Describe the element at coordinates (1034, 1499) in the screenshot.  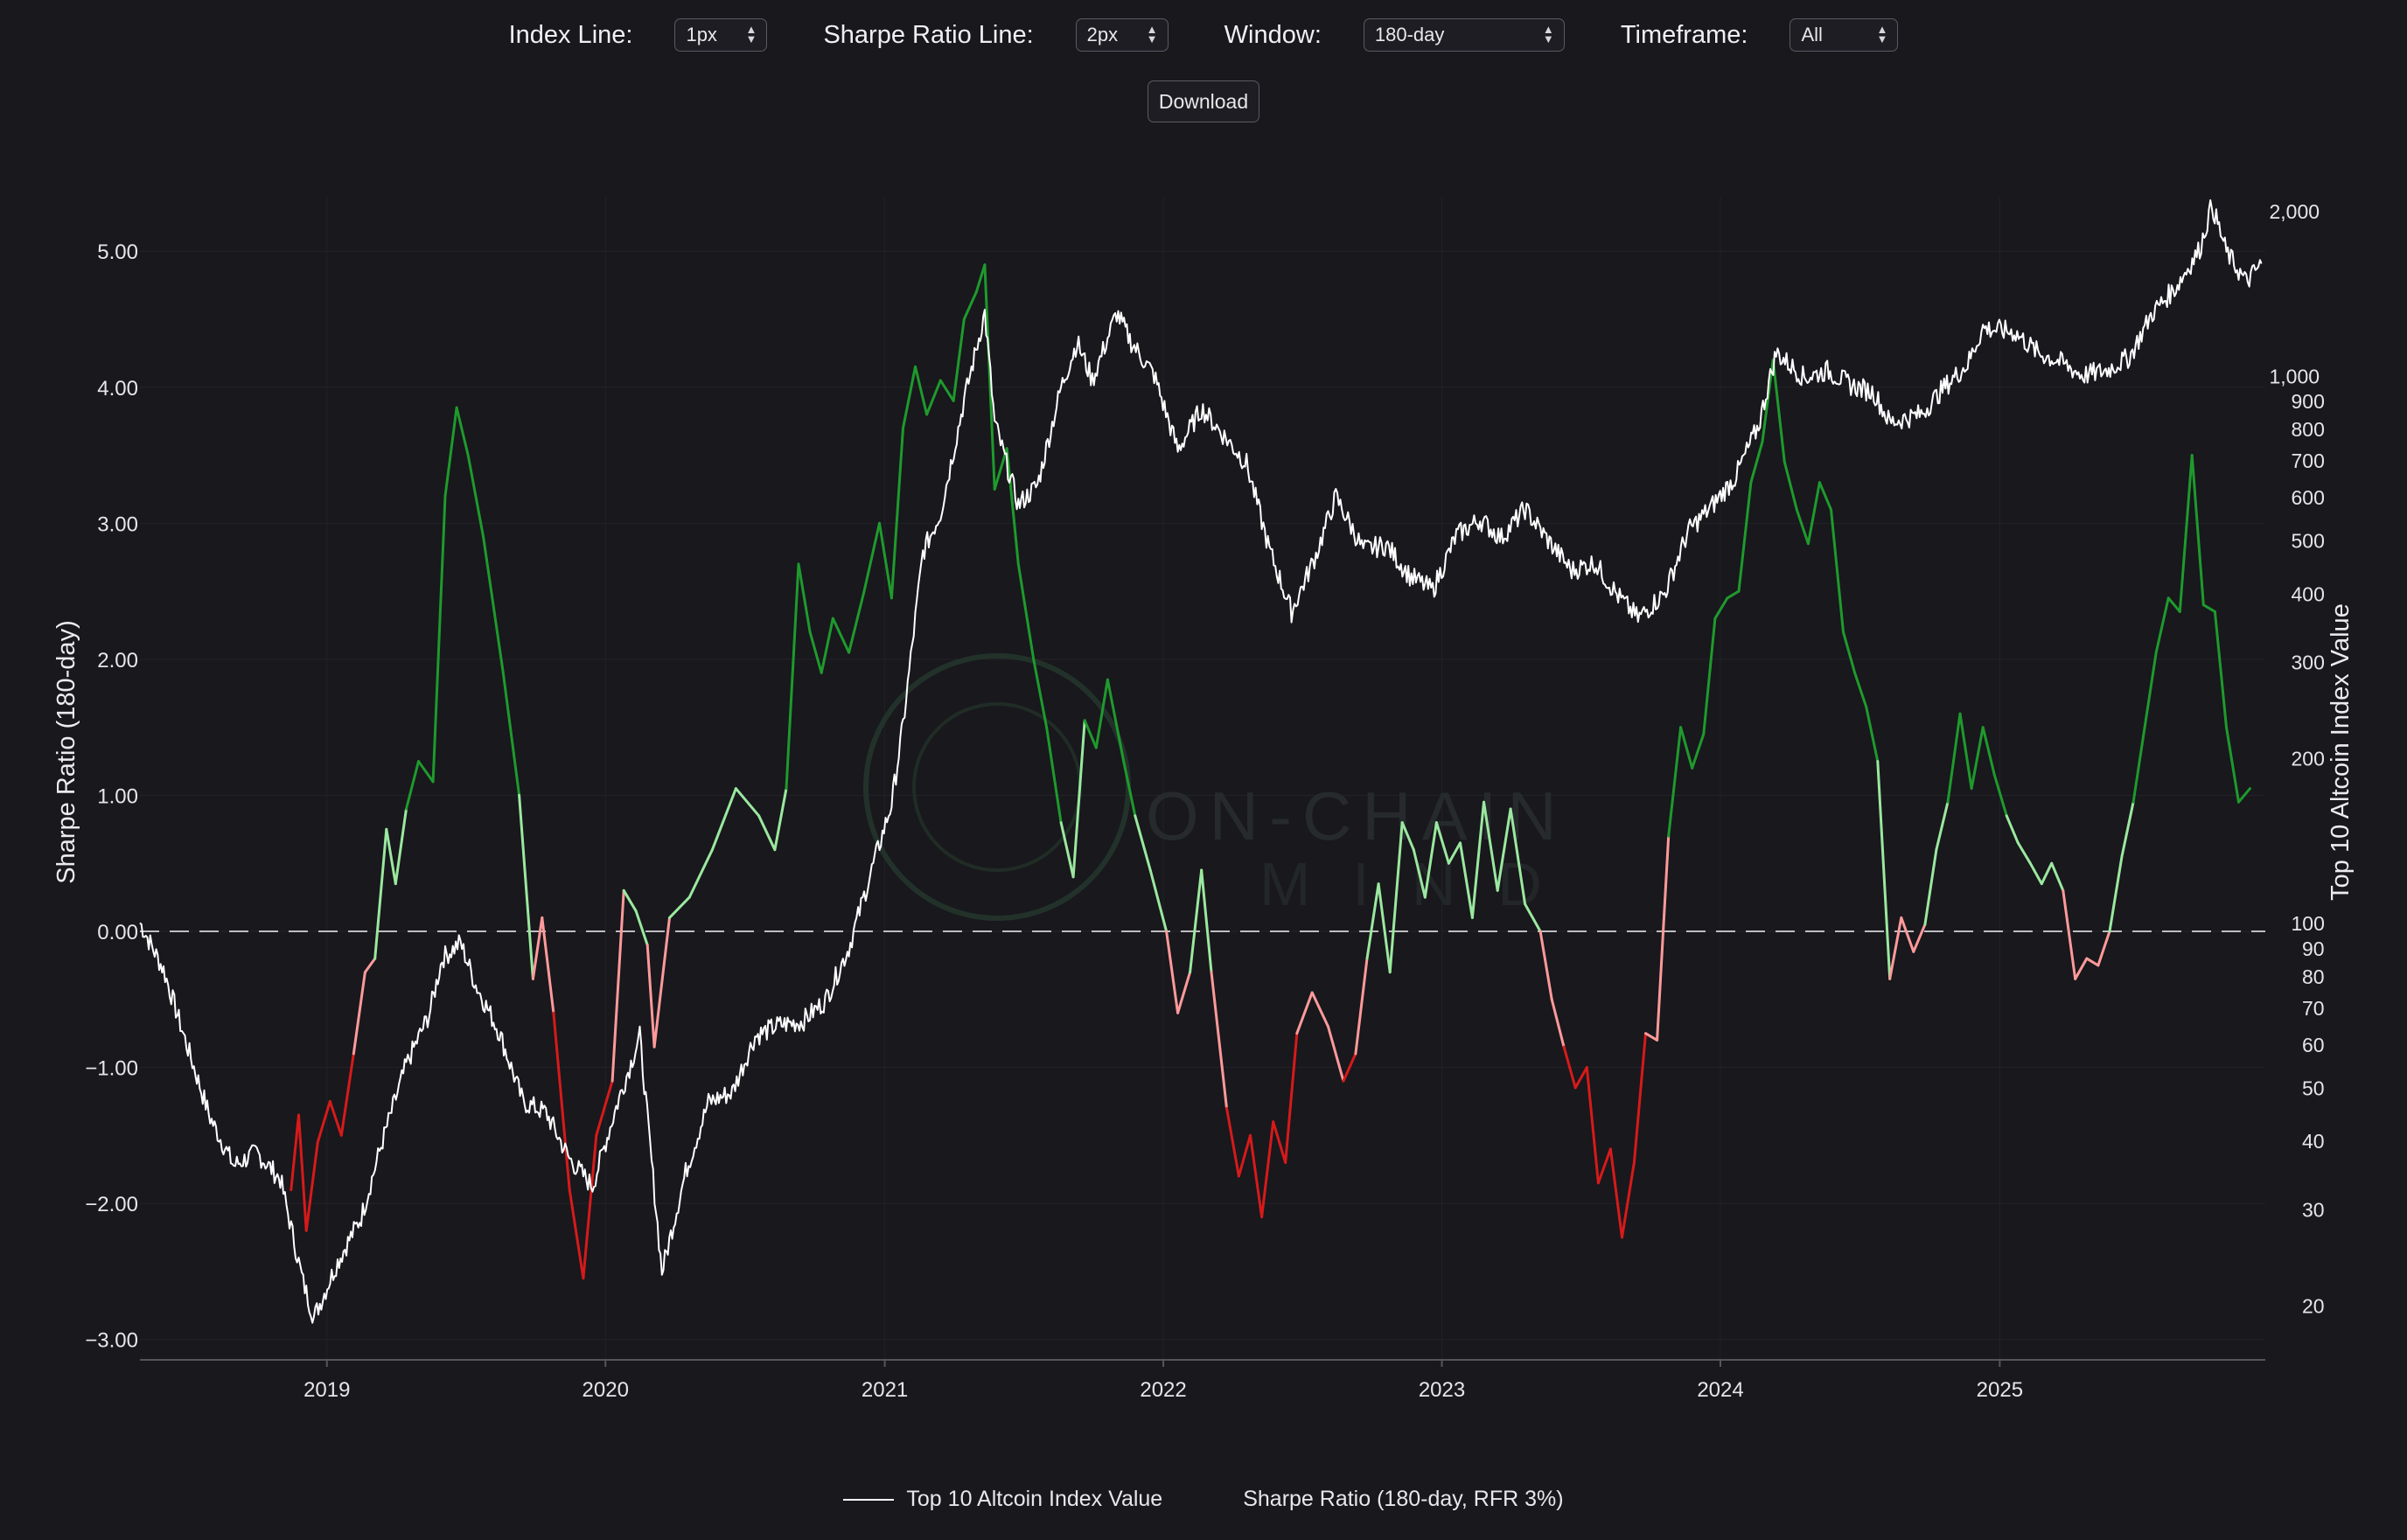
I see `legend-label-index: Top 10 Altcoin Index Value` at that location.